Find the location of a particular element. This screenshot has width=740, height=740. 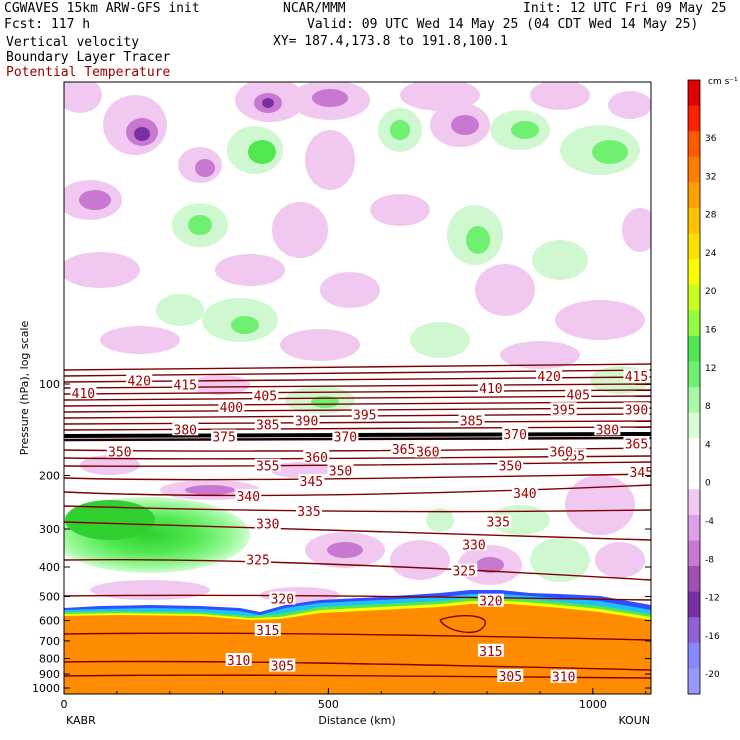

colorbar-label: -16 is located at coordinates (712, 637).